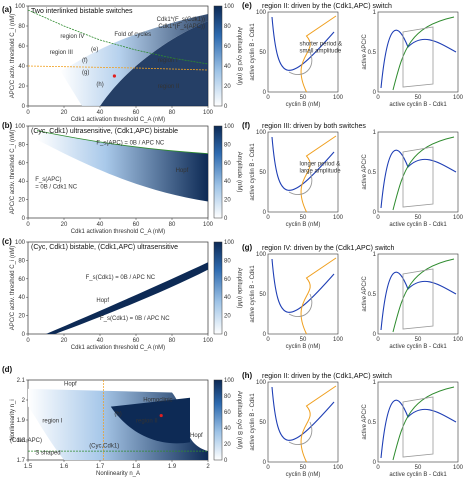  I want to click on panel-label: (h), so click(247, 375).